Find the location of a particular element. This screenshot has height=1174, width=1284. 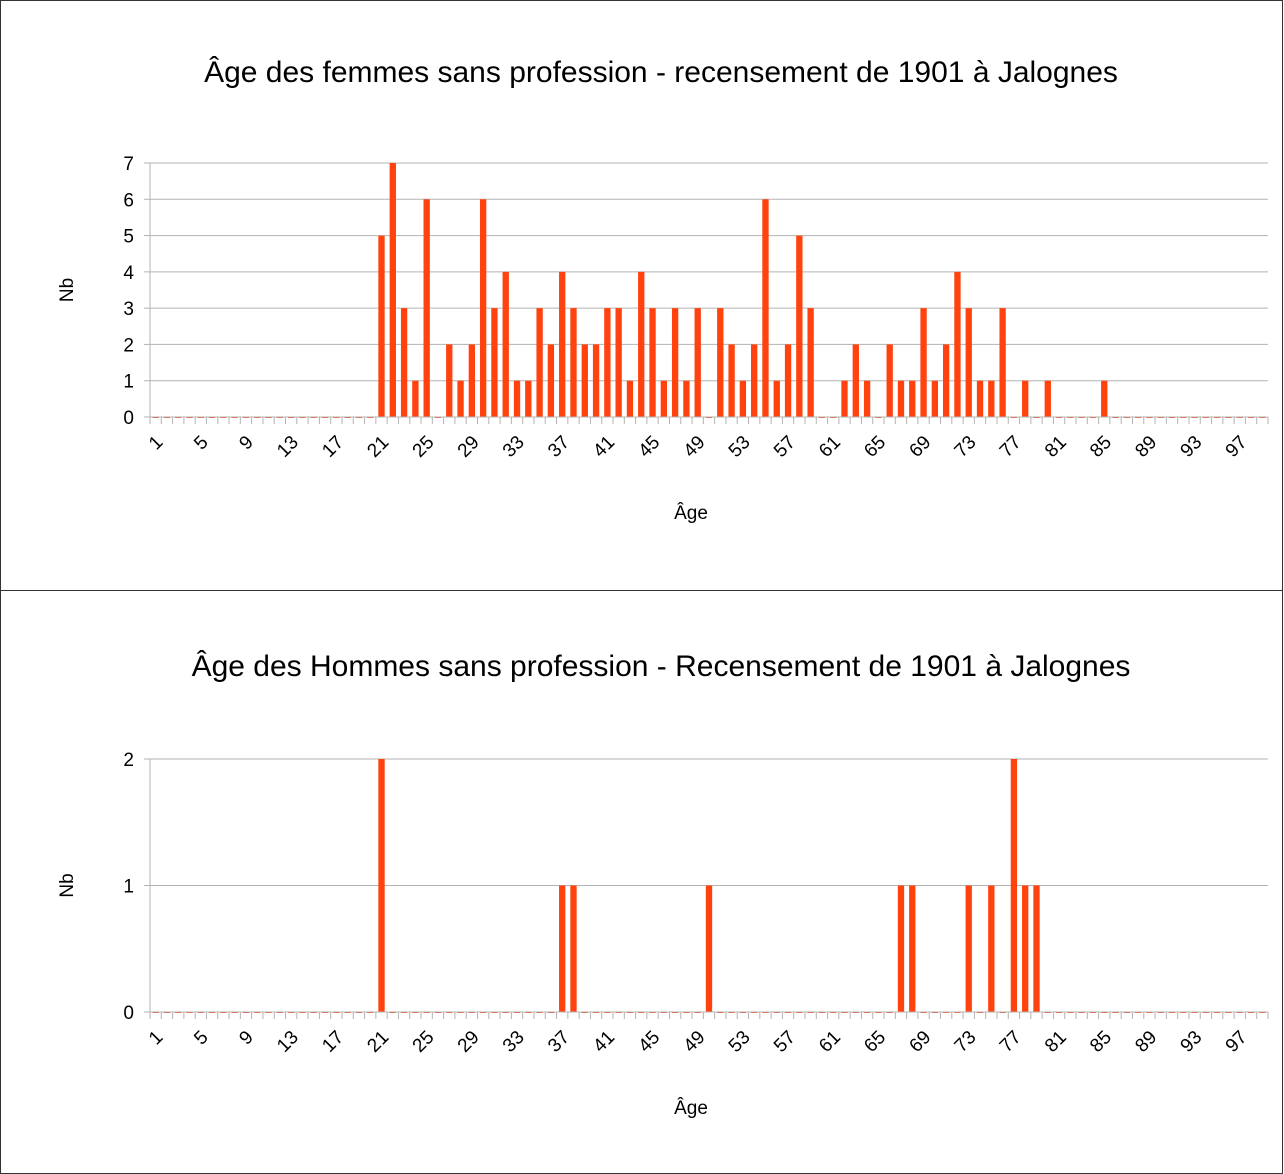

y-tick-label: 3 is located at coordinates (128, 309).